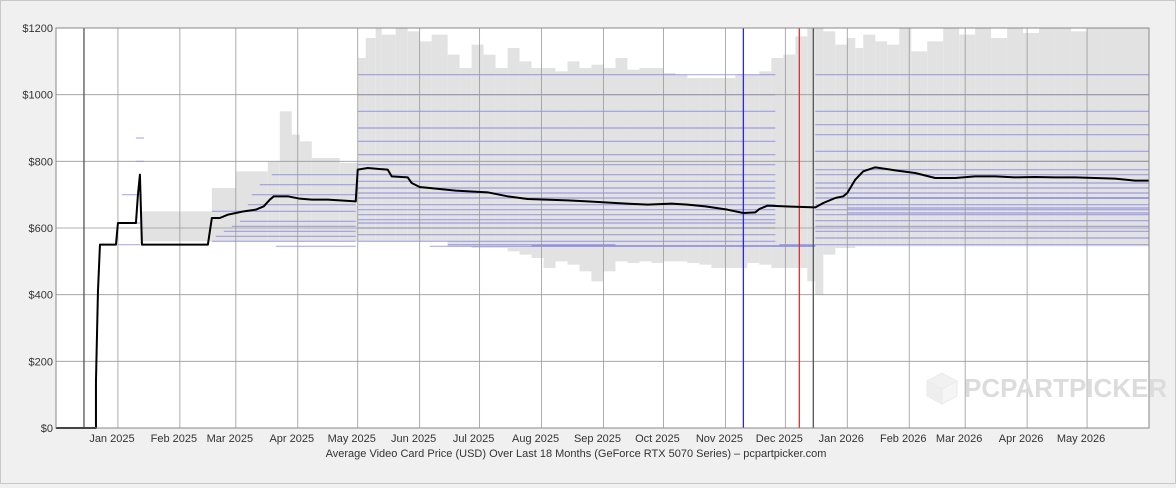  I want to click on x-tick-label: Mar 2026, so click(959, 439).